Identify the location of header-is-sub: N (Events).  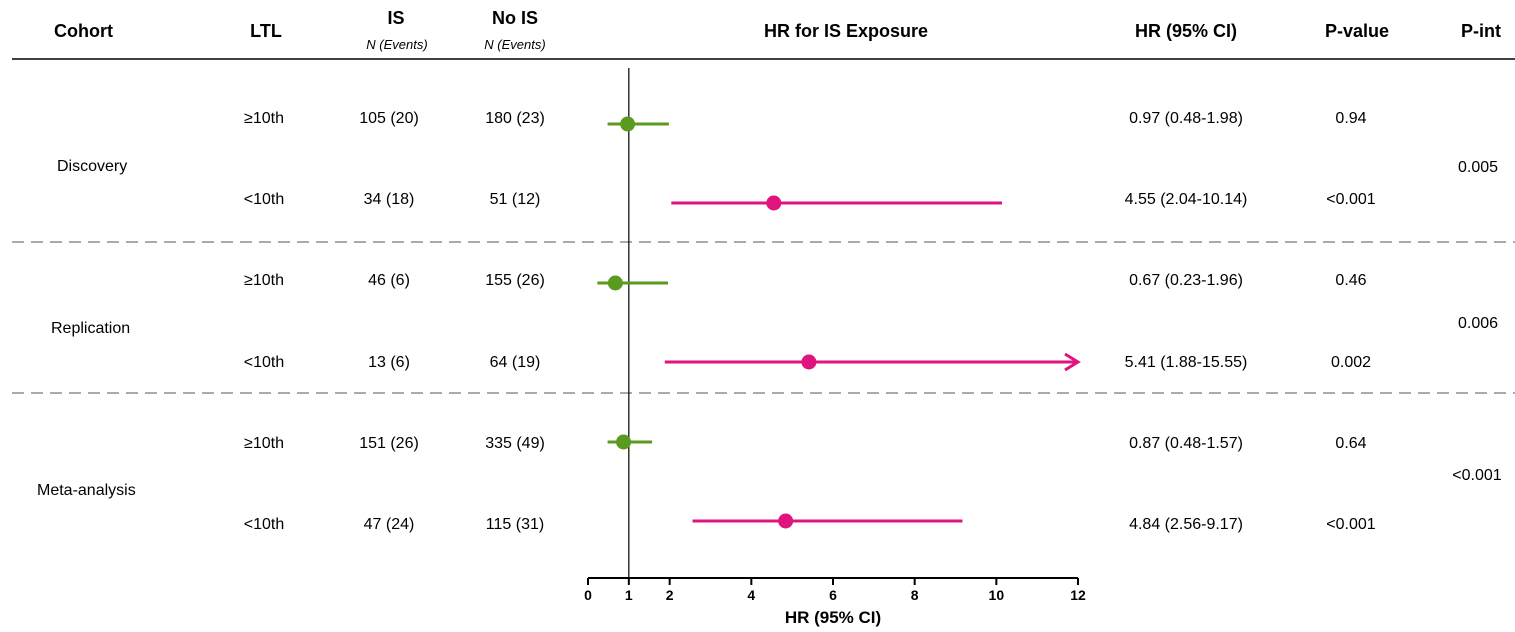
(397, 44).